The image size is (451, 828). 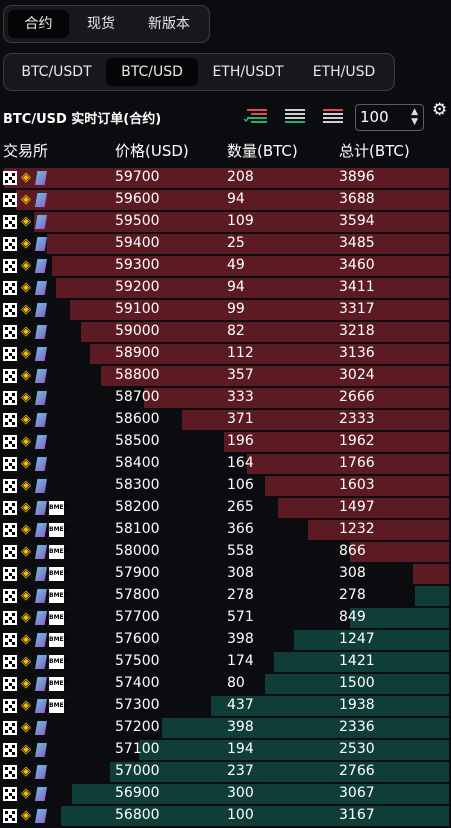 What do you see at coordinates (225, 442) in the screenshot?
I see `ask-row: ◈ 58500 196 1962` at bounding box center [225, 442].